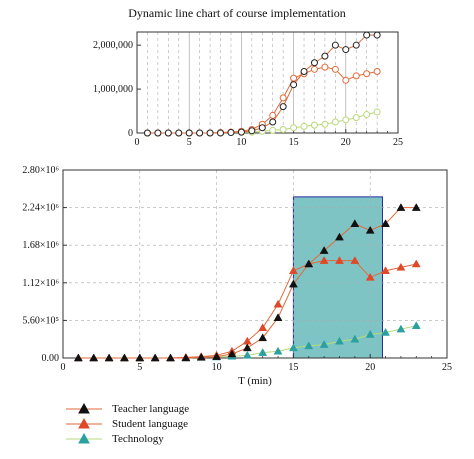  I want to click on top-x-tick-label: 0, so click(137, 142).